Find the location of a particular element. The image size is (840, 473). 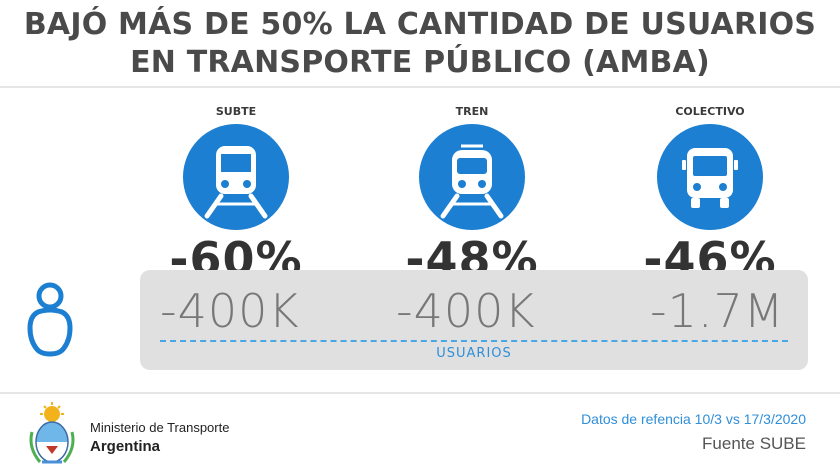

colectivo-users: -1.7M is located at coordinates (717, 311).